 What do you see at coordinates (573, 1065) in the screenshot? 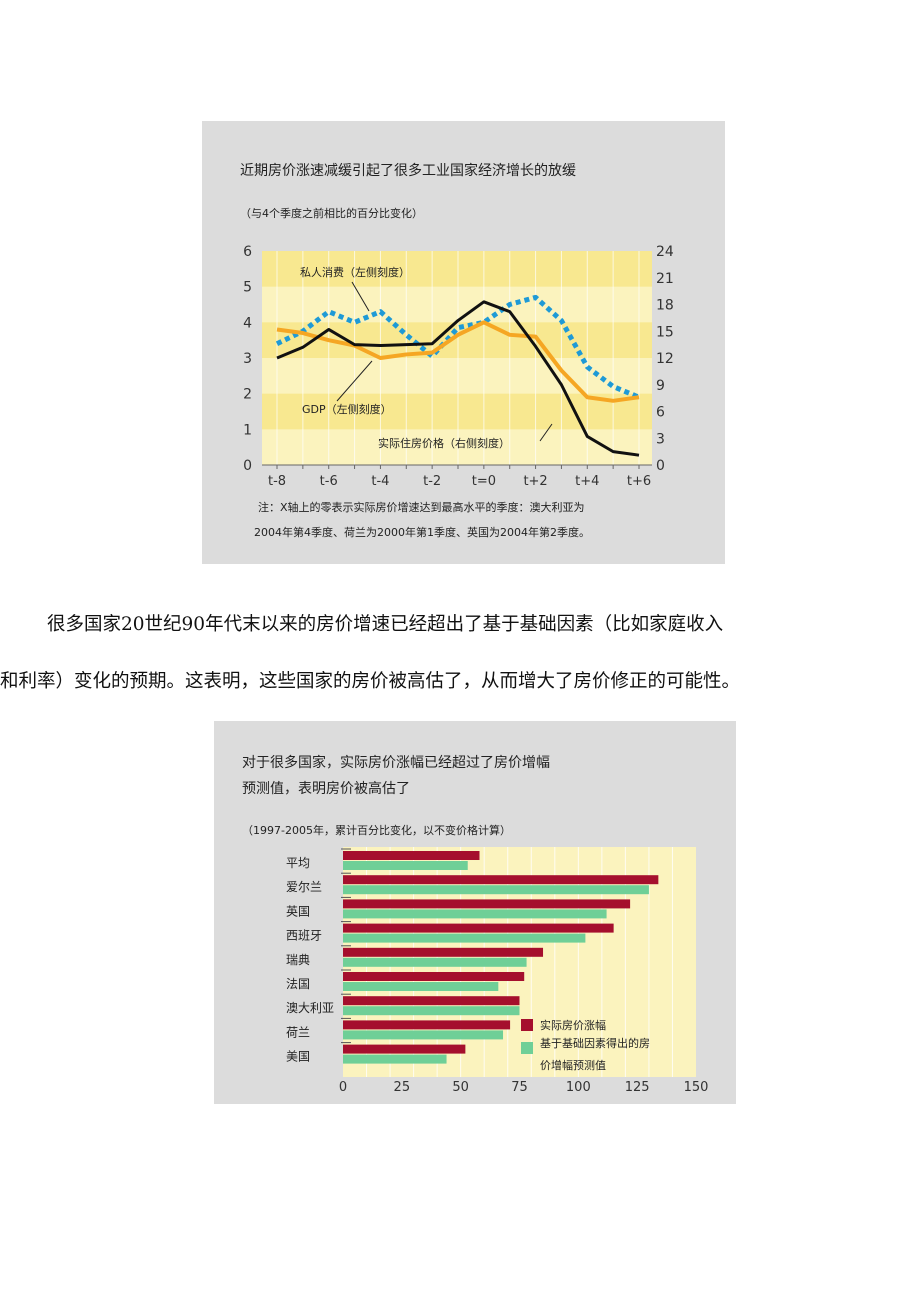
I see `legend-label-predicted-line2: 价增幅预测值` at bounding box center [573, 1065].